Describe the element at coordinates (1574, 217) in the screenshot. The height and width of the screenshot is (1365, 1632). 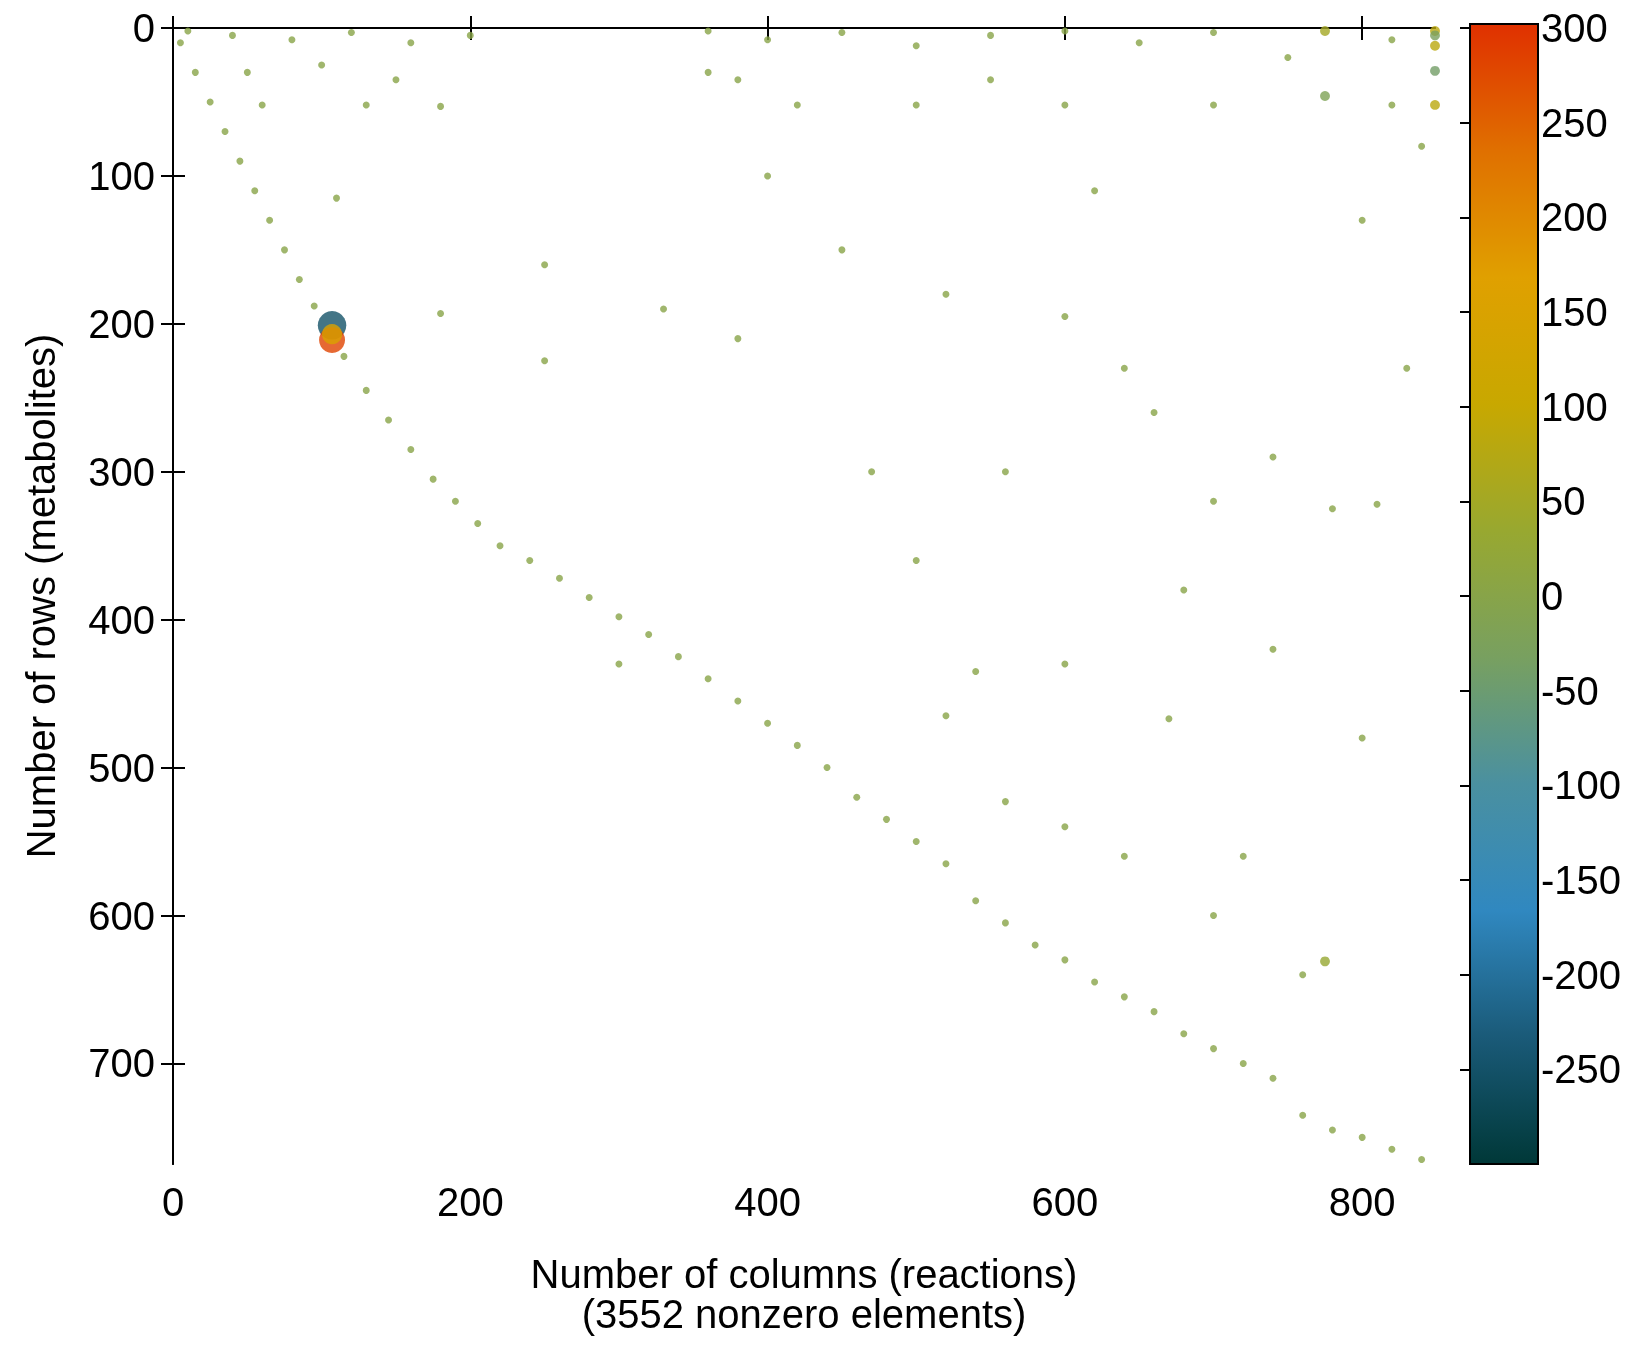
I see `color-bar-label: 200` at that location.